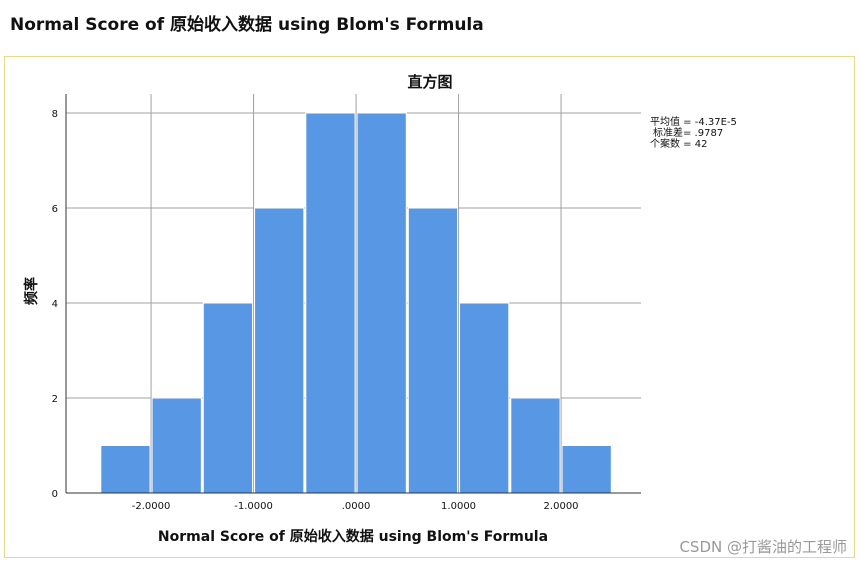 This screenshot has width=861, height=565. What do you see at coordinates (688, 132) in the screenshot?
I see `stats-std: 标准差= .9787` at bounding box center [688, 132].